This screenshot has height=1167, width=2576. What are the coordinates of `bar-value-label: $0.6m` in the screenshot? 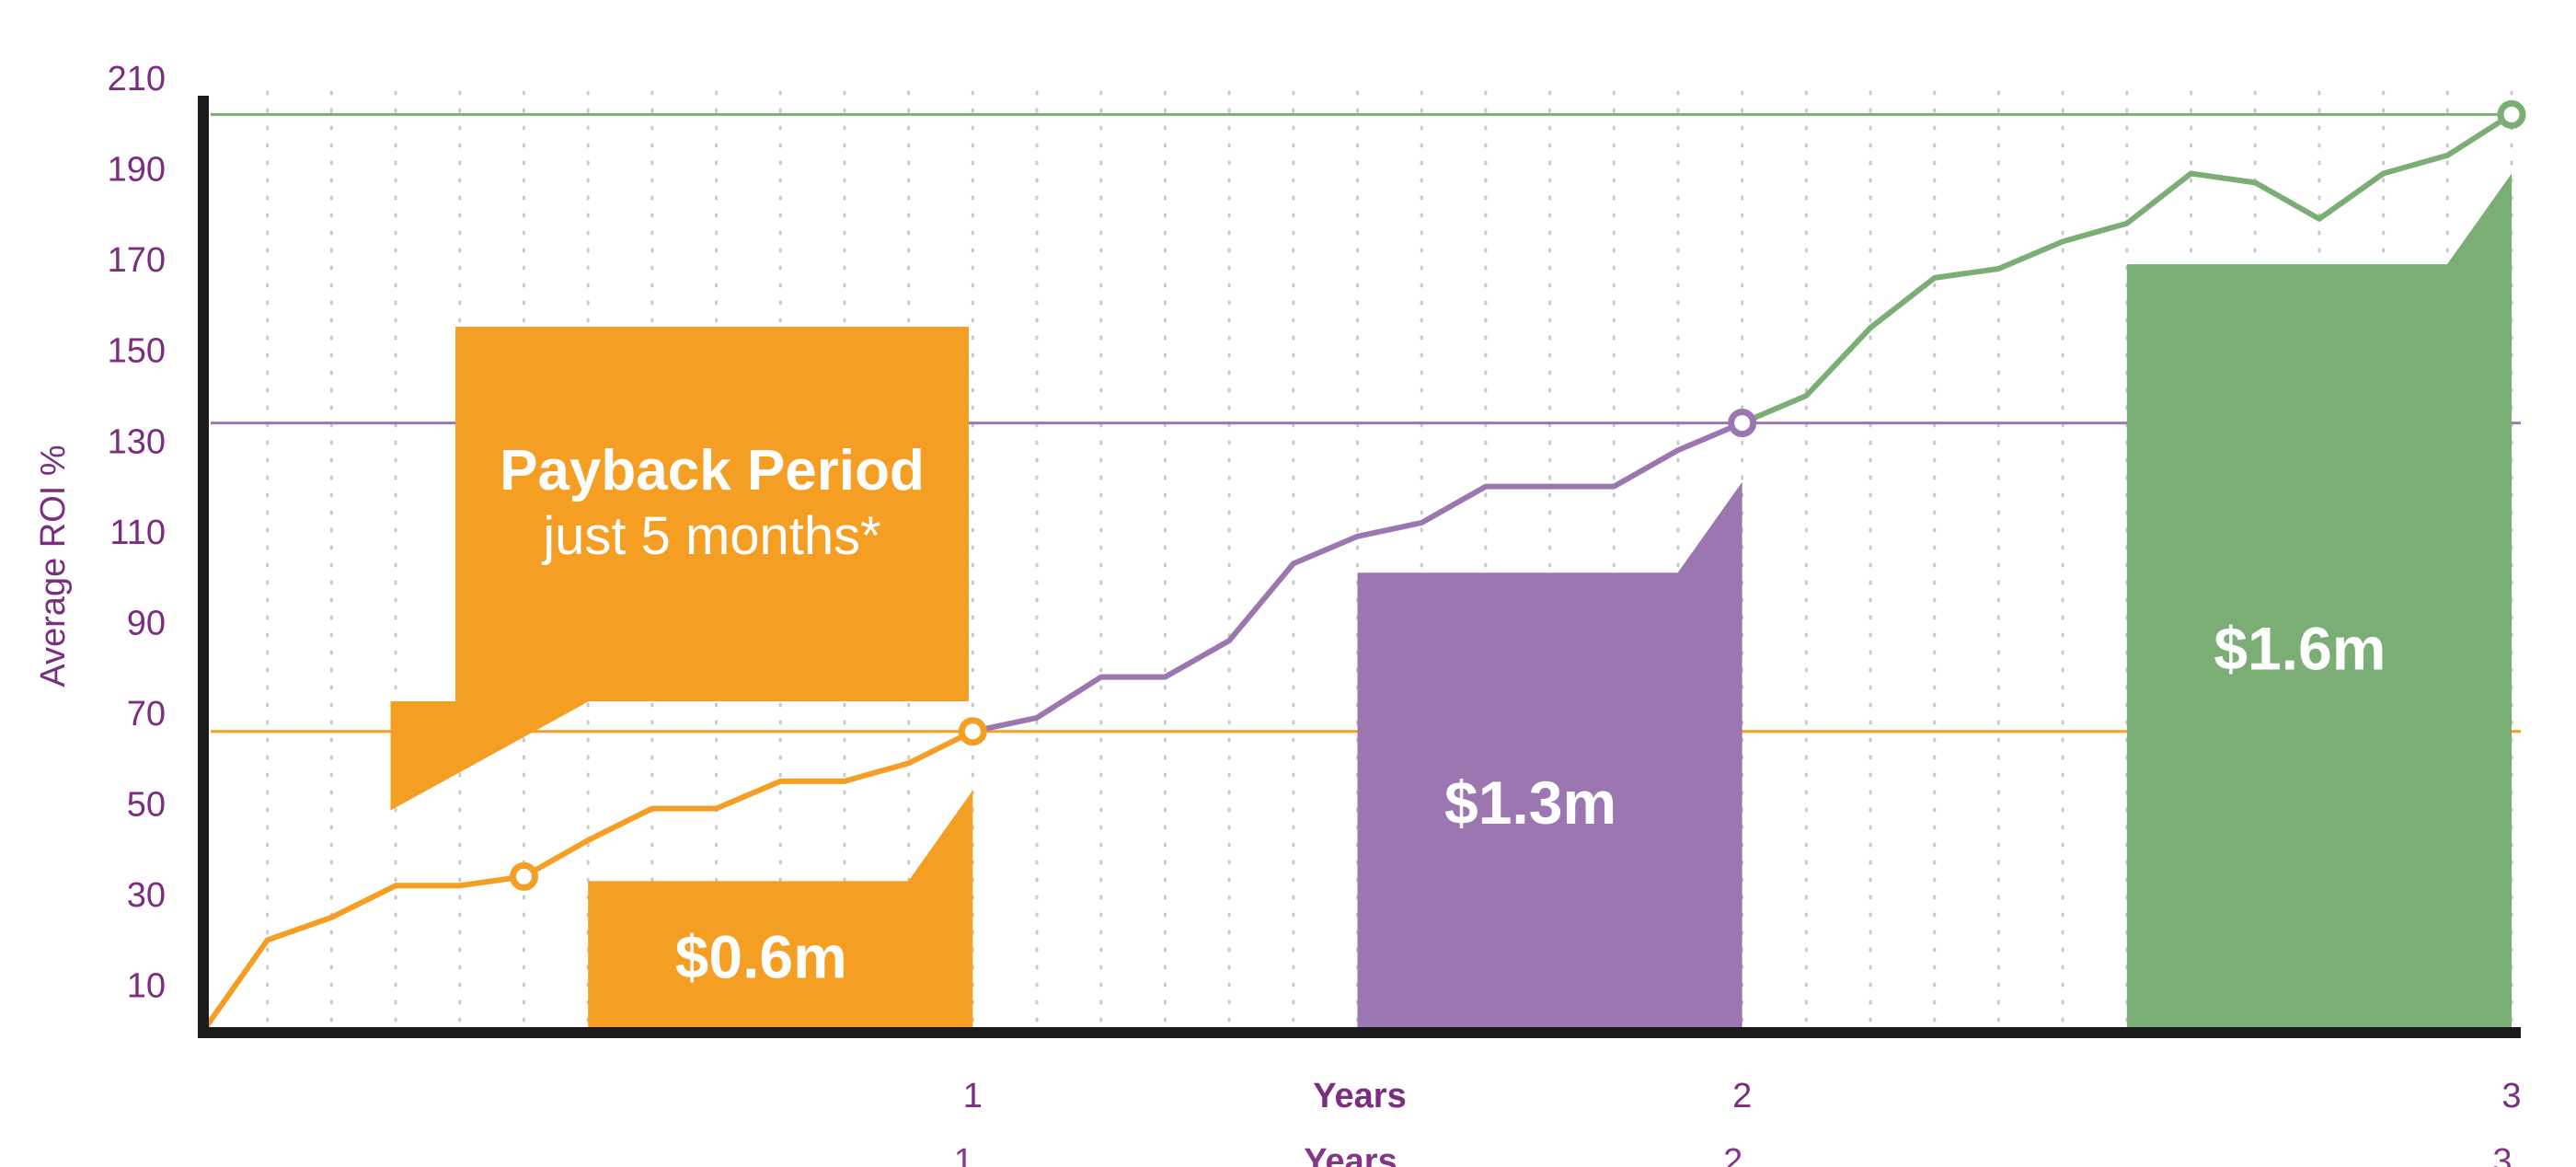 It's located at (761, 957).